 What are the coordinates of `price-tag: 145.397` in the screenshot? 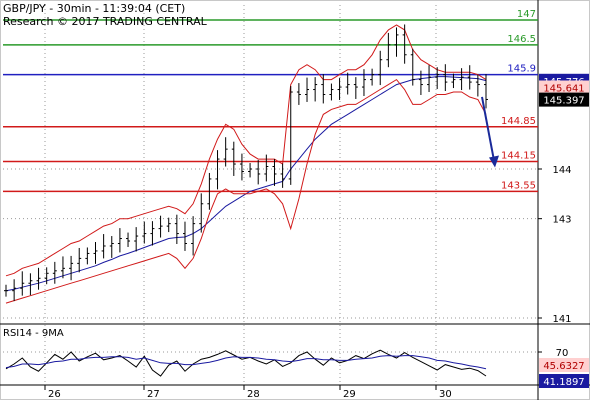 It's located at (564, 99).